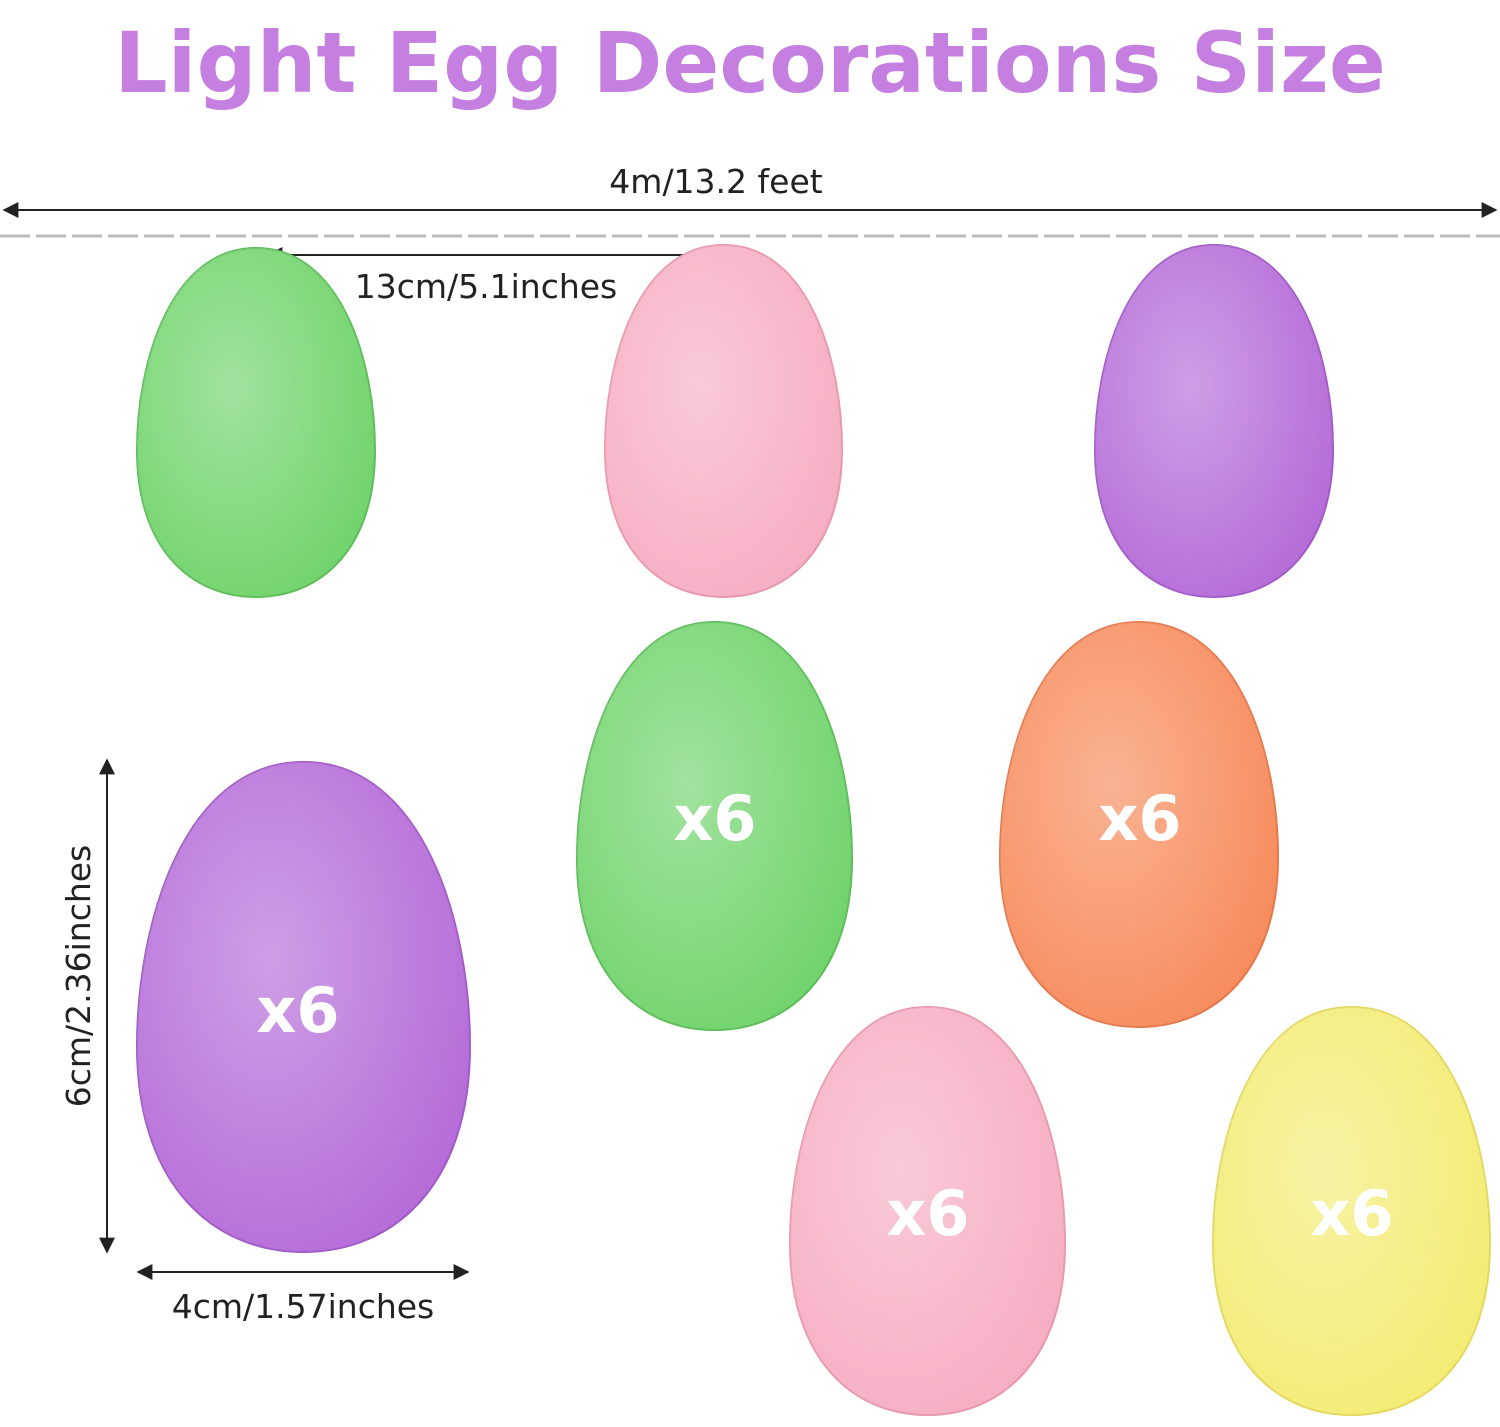  I want to click on title: Light Egg Decorations Size, so click(750, 63).